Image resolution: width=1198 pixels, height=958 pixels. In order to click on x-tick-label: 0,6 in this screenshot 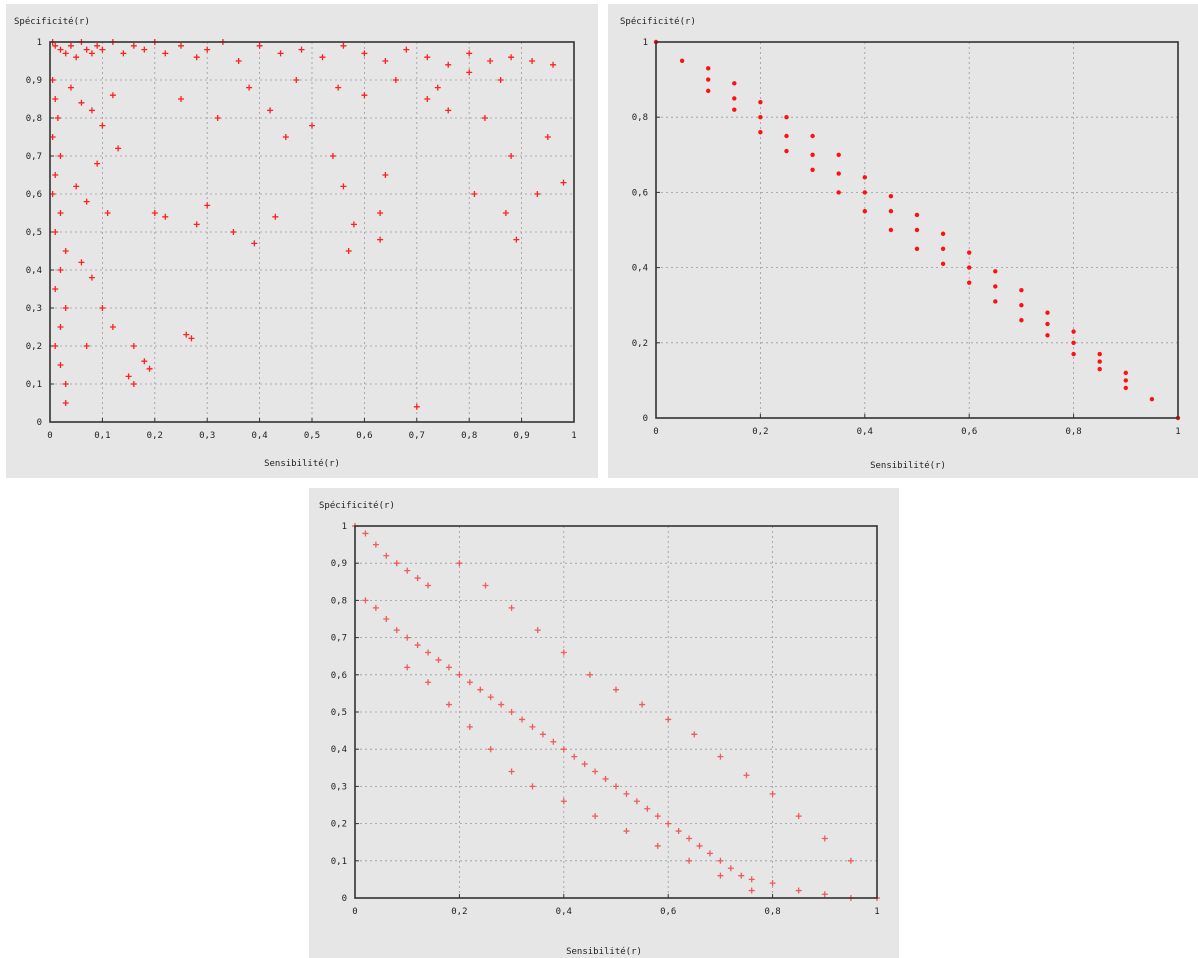, I will do `click(969, 432)`.